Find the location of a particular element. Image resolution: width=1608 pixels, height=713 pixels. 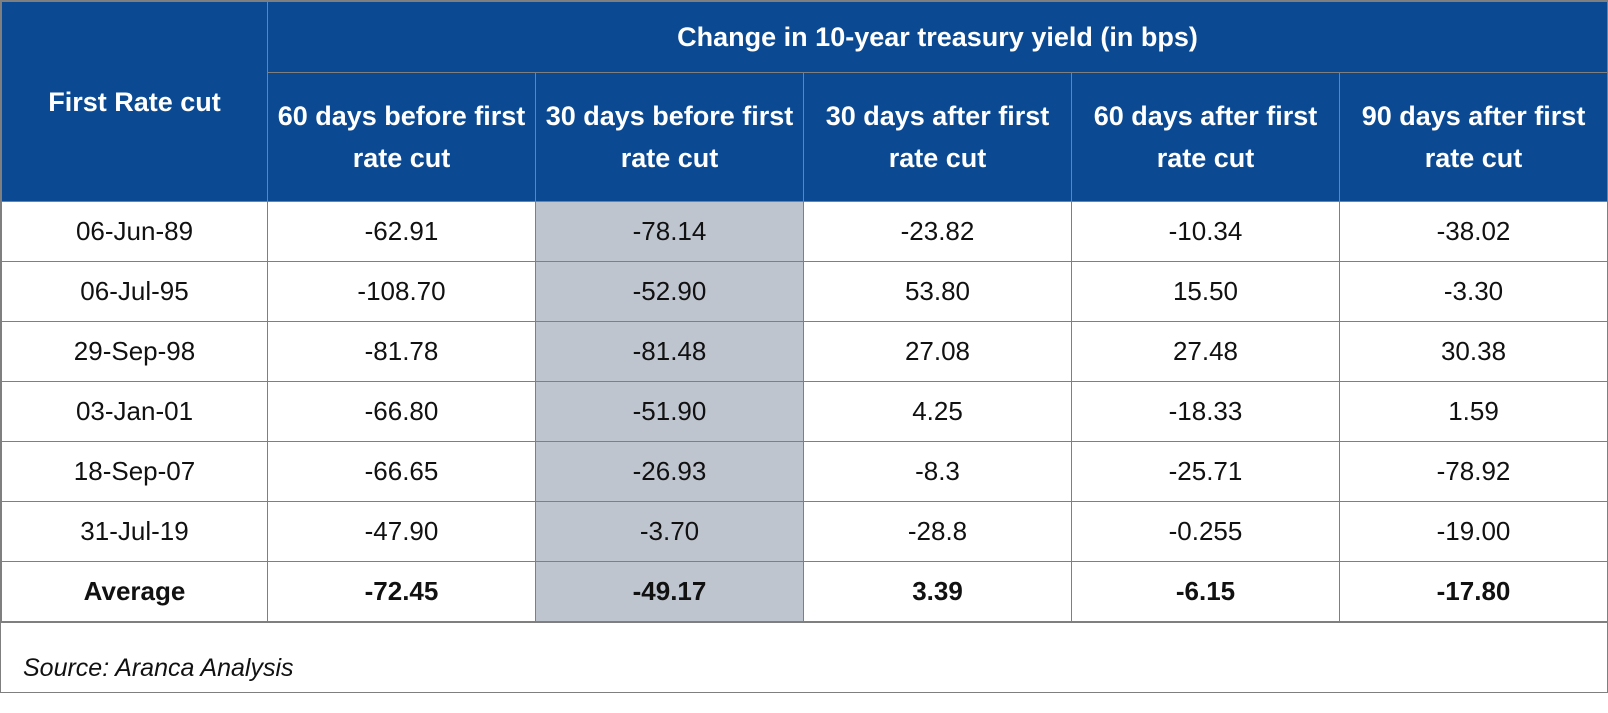

yield-change-cell: -66.80 is located at coordinates (401, 411).